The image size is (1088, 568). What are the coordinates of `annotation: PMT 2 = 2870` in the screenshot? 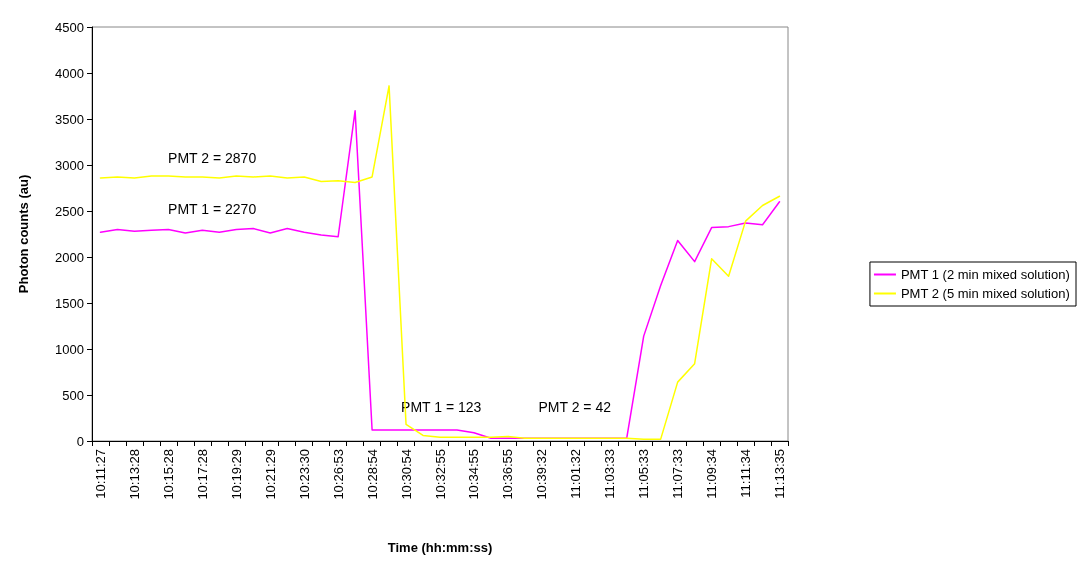 It's located at (212, 157).